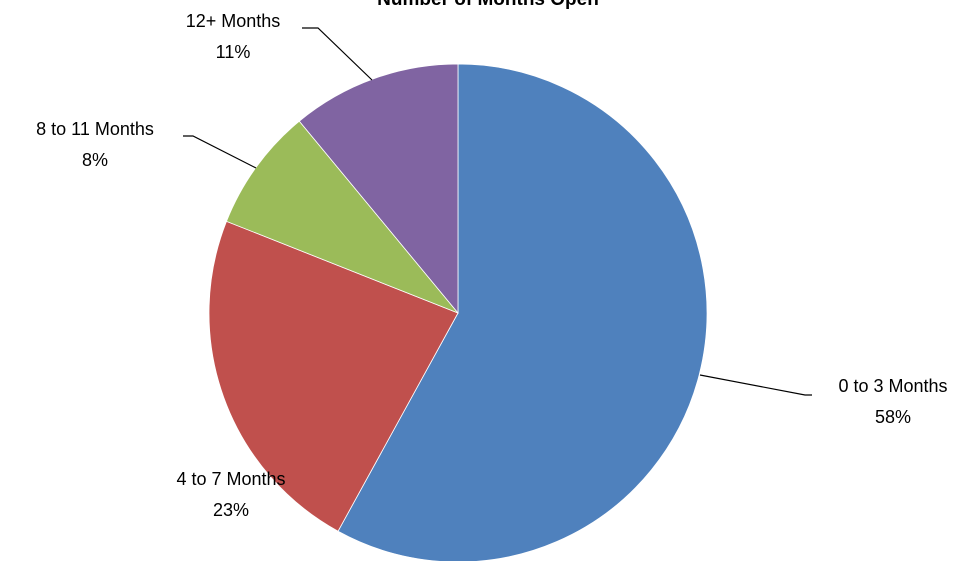 The height and width of the screenshot is (561, 977). What do you see at coordinates (230, 479) in the screenshot?
I see `slice-label: 4 to 7 Months` at bounding box center [230, 479].